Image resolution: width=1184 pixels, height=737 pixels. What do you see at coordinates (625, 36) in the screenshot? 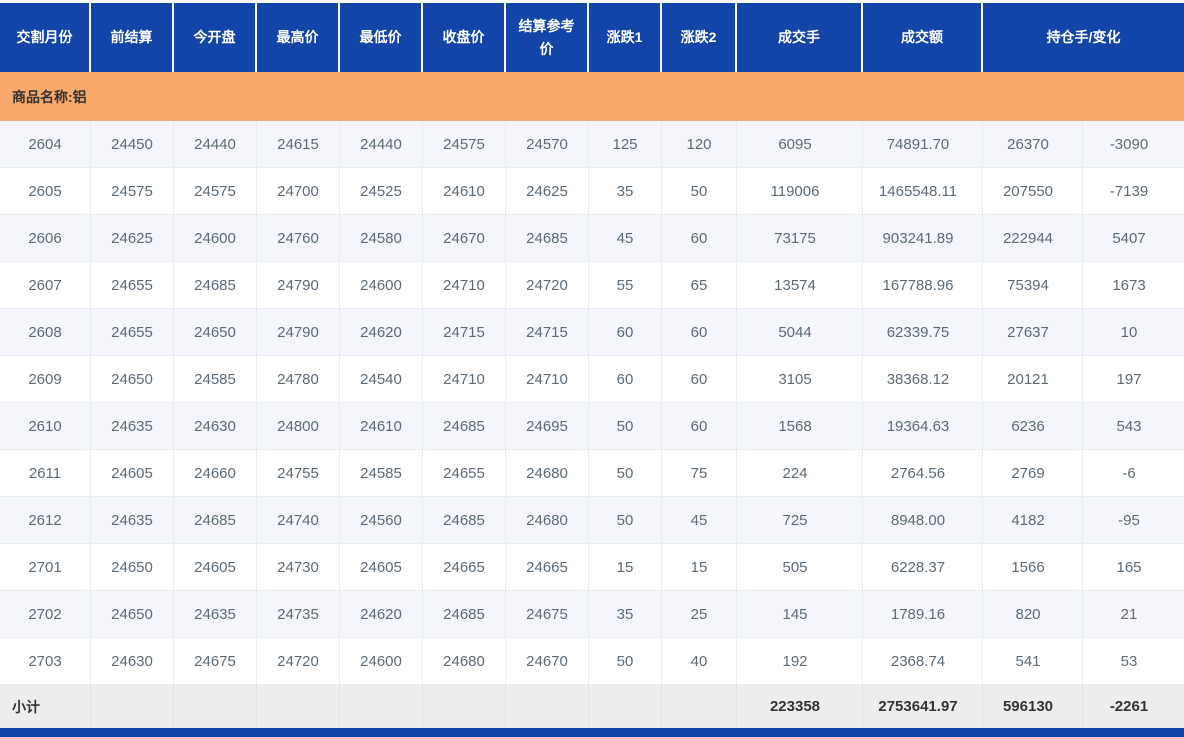
I see `col-header-change1: 涨跌1` at bounding box center [625, 36].